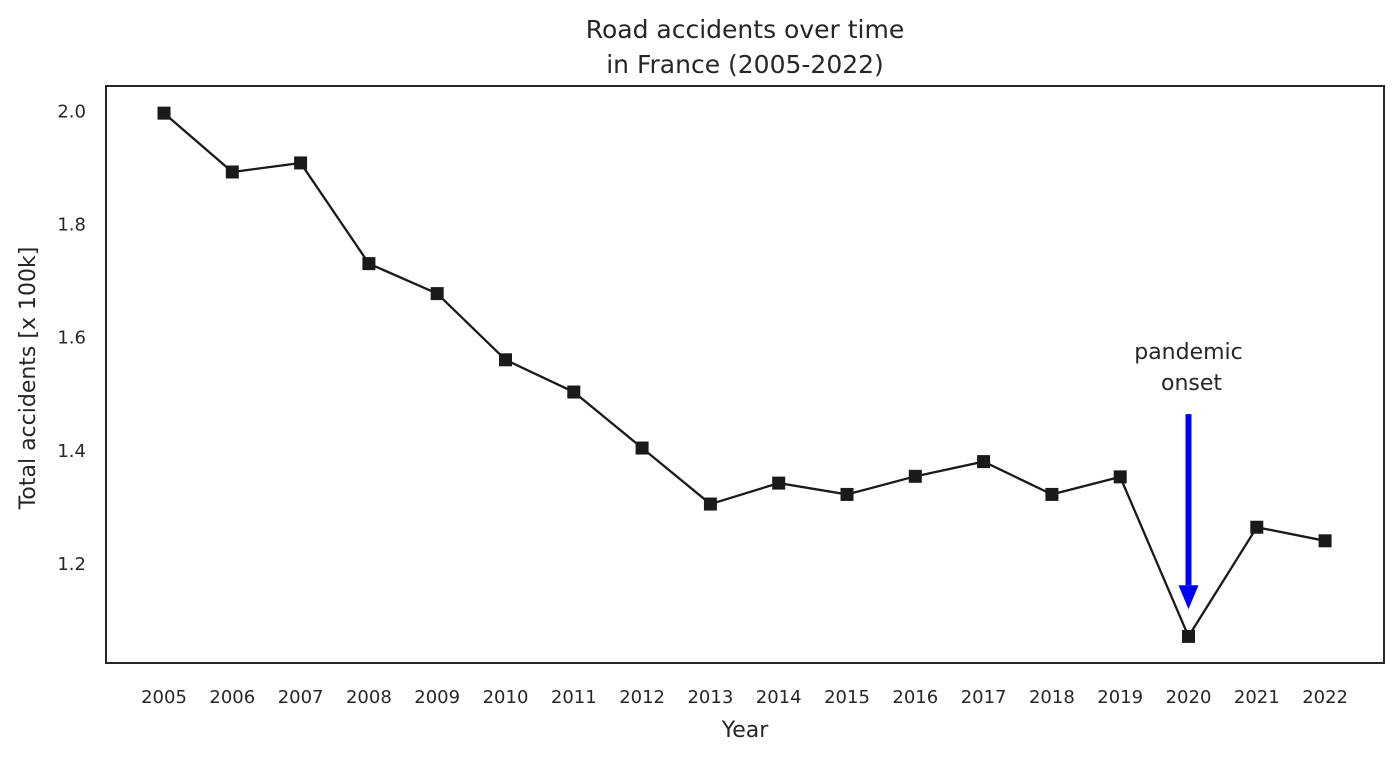 The width and height of the screenshot is (1399, 758). What do you see at coordinates (1325, 541) in the screenshot?
I see `data-point-2022` at bounding box center [1325, 541].